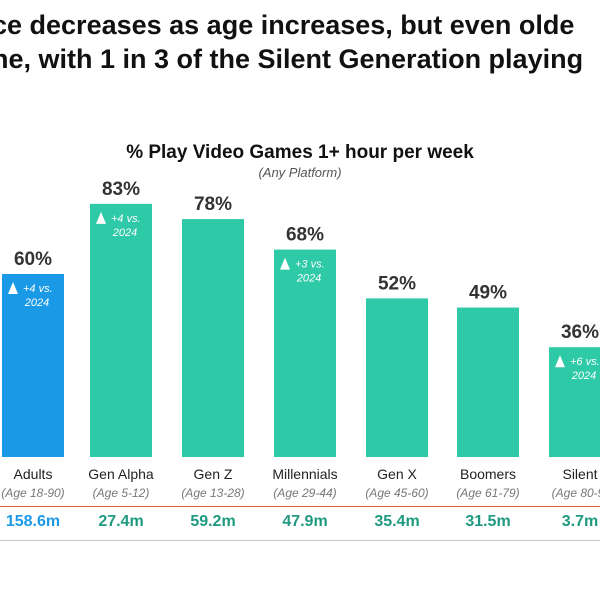 The height and width of the screenshot is (589, 600). I want to click on bar-gen-x, so click(397, 377).